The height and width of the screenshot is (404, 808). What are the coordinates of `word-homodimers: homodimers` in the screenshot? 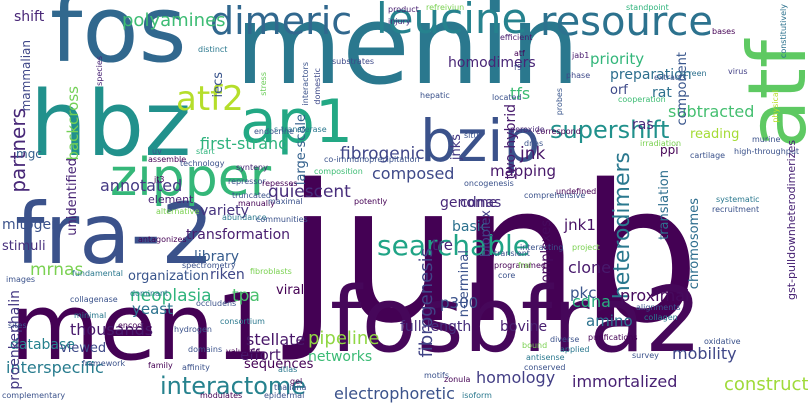 It's located at (492, 63).